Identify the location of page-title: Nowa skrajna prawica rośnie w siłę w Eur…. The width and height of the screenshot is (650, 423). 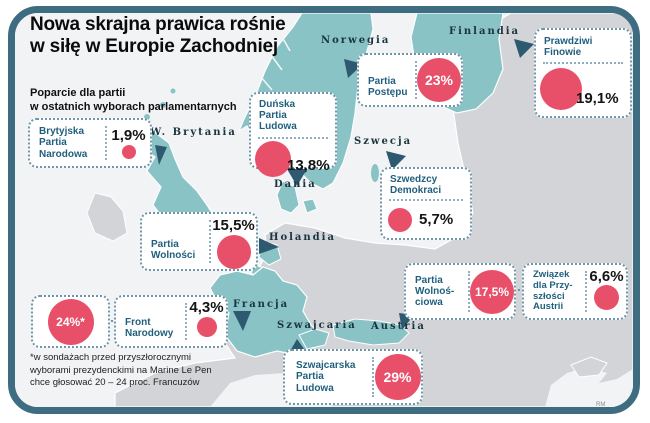
(158, 36).